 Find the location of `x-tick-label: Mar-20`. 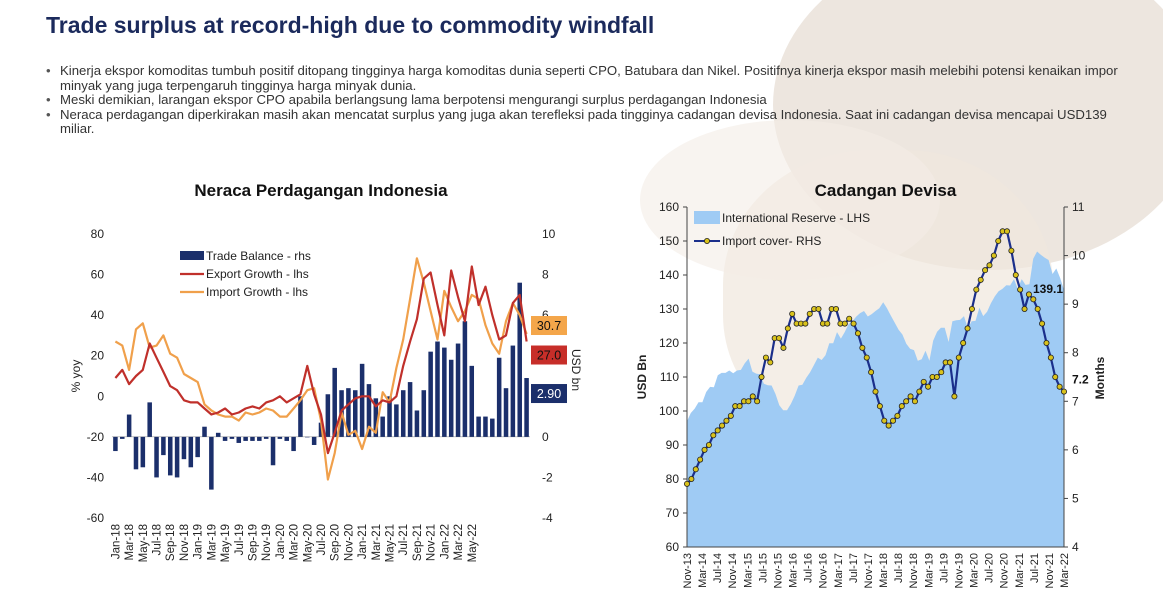

x-tick-label: Mar-20 is located at coordinates (975, 570).